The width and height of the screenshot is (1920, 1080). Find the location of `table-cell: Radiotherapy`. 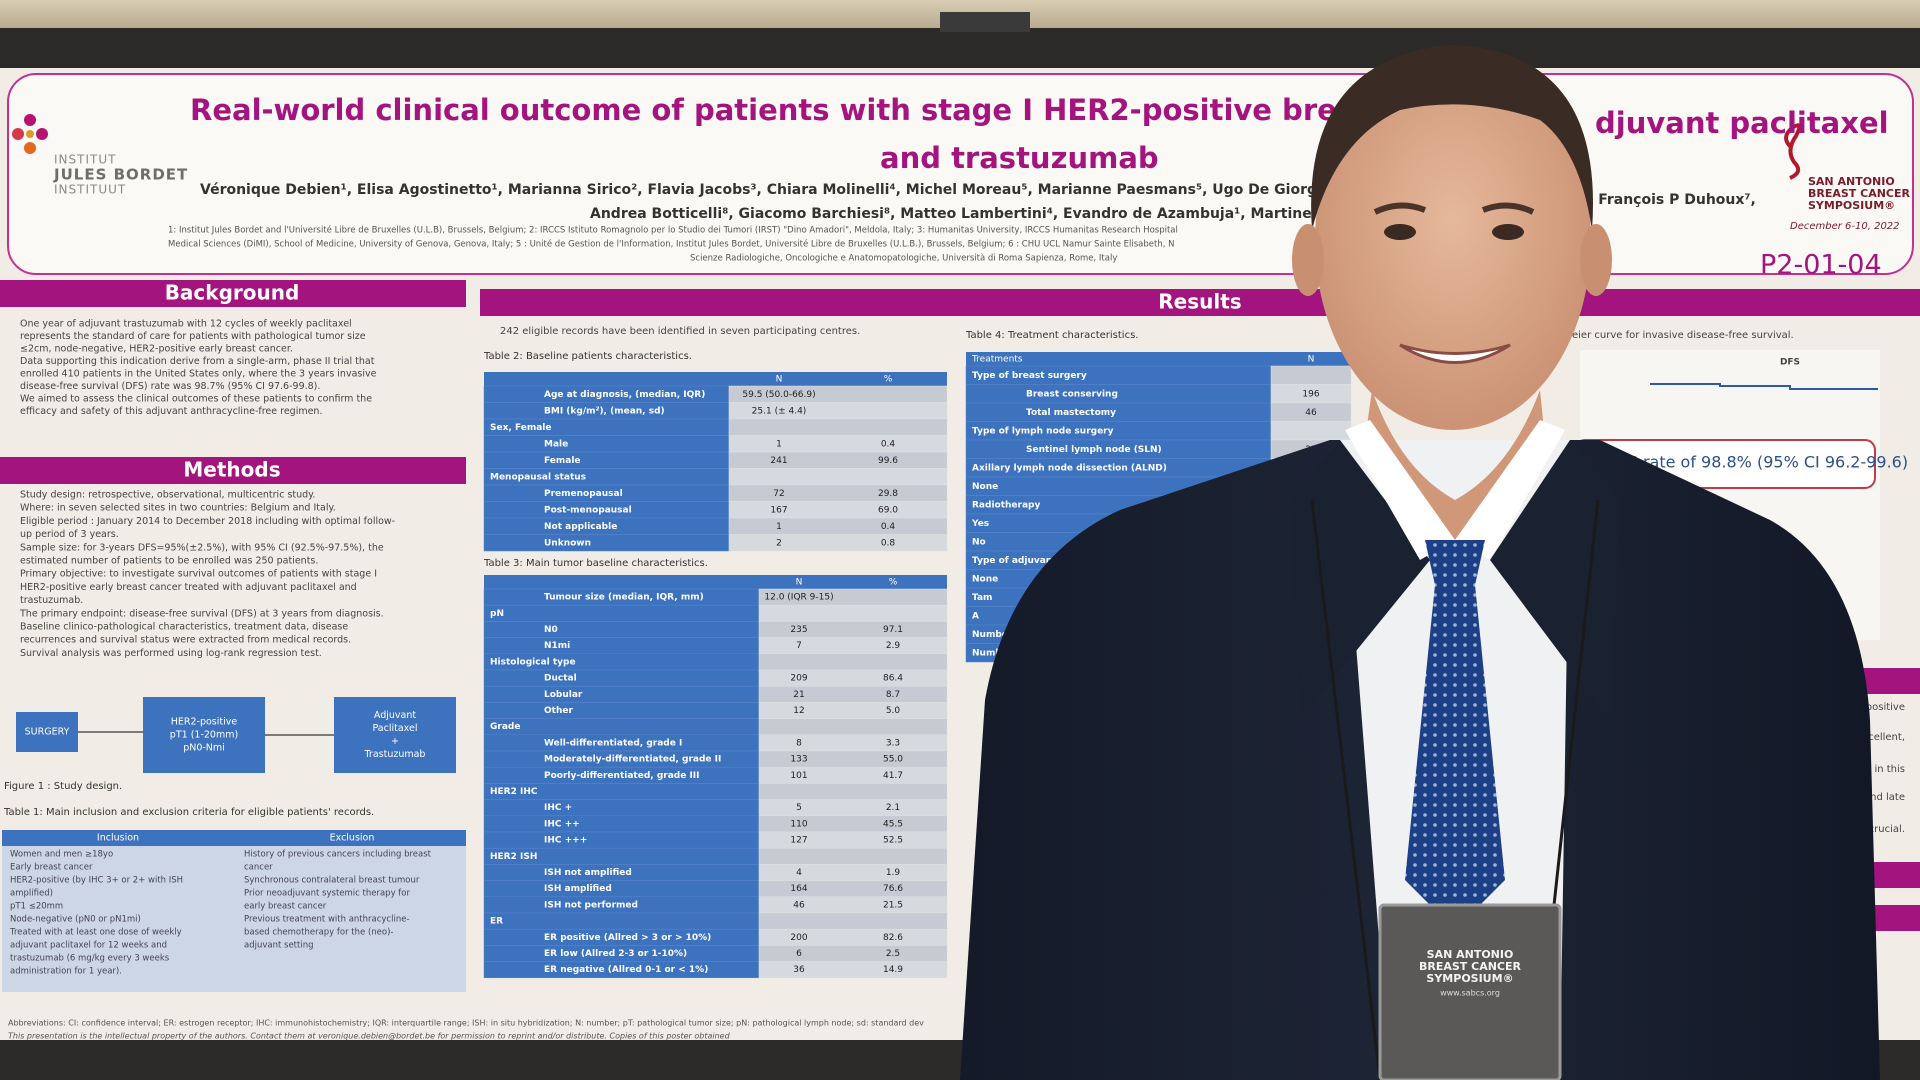

table-cell: Radiotherapy is located at coordinates (1006, 505).